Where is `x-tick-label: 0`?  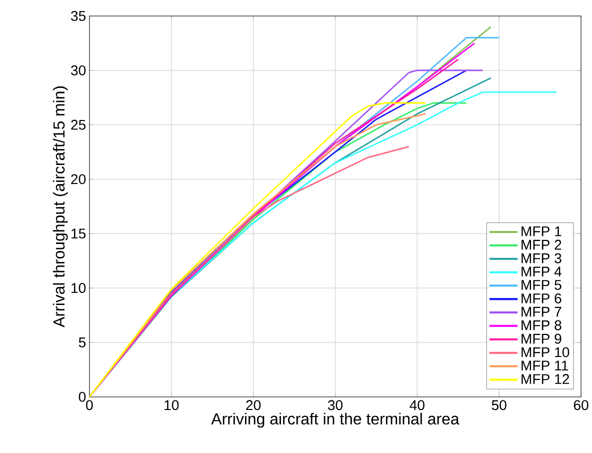 x-tick-label: 0 is located at coordinates (89, 405).